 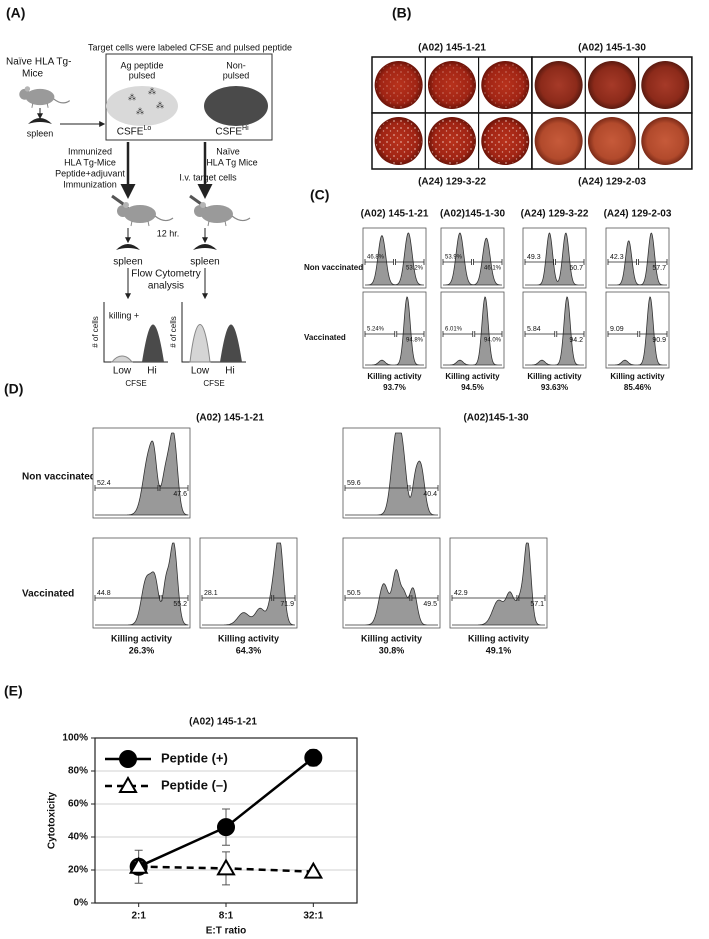 What do you see at coordinates (33, 74) in the screenshot?
I see `label: Mice` at bounding box center [33, 74].